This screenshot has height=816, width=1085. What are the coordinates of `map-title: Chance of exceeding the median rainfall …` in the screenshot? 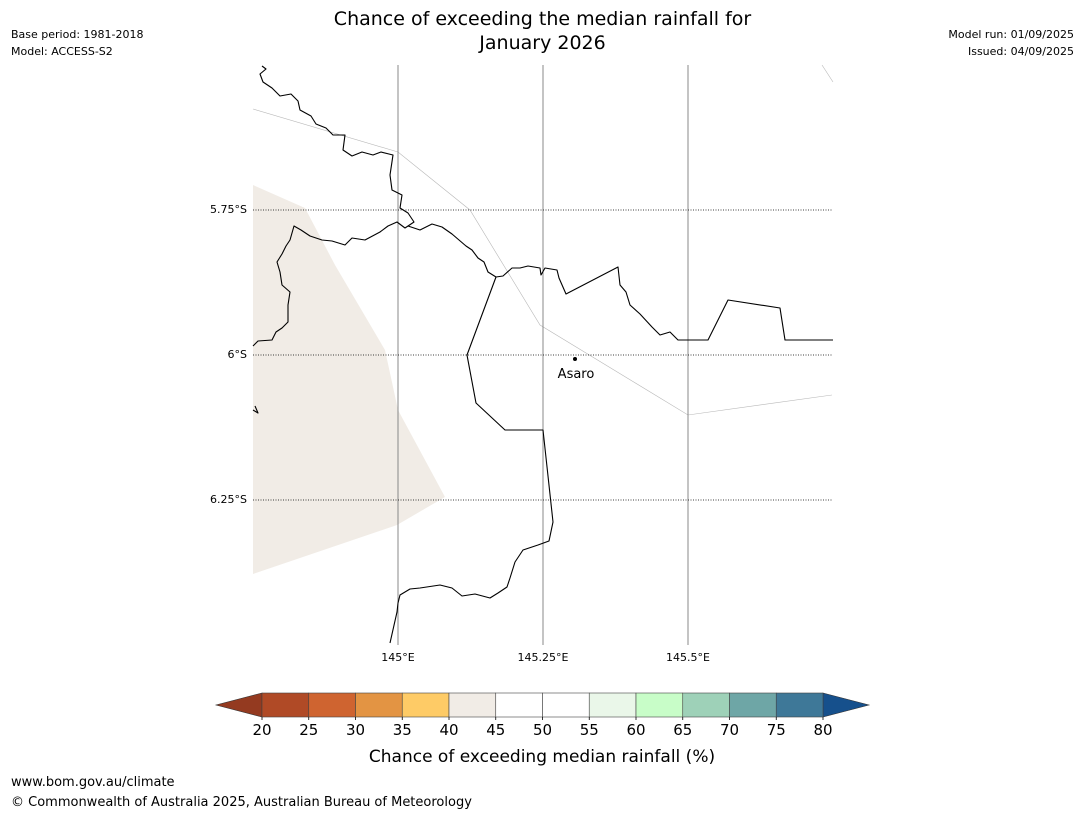 It's located at (542, 31).